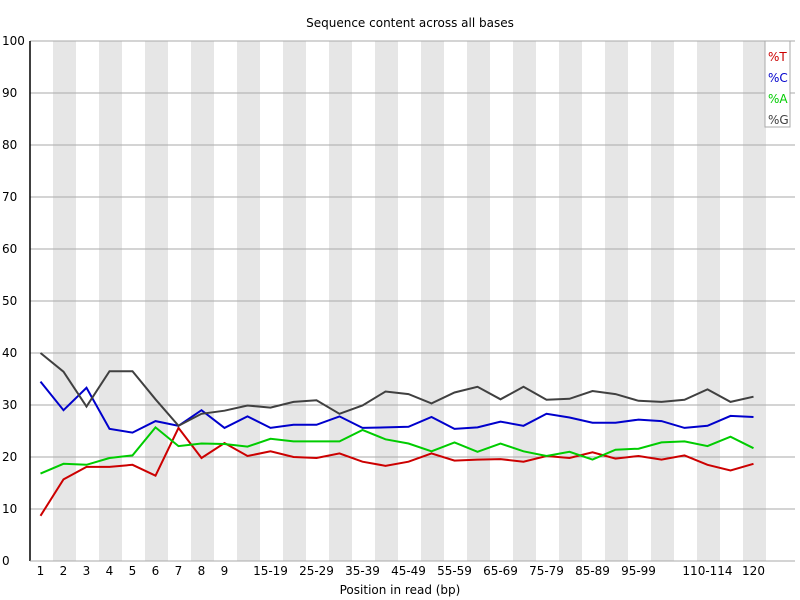 Image resolution: width=800 pixels, height=600 pixels. What do you see at coordinates (777, 57) in the screenshot?
I see `legend-entry: %T` at bounding box center [777, 57].